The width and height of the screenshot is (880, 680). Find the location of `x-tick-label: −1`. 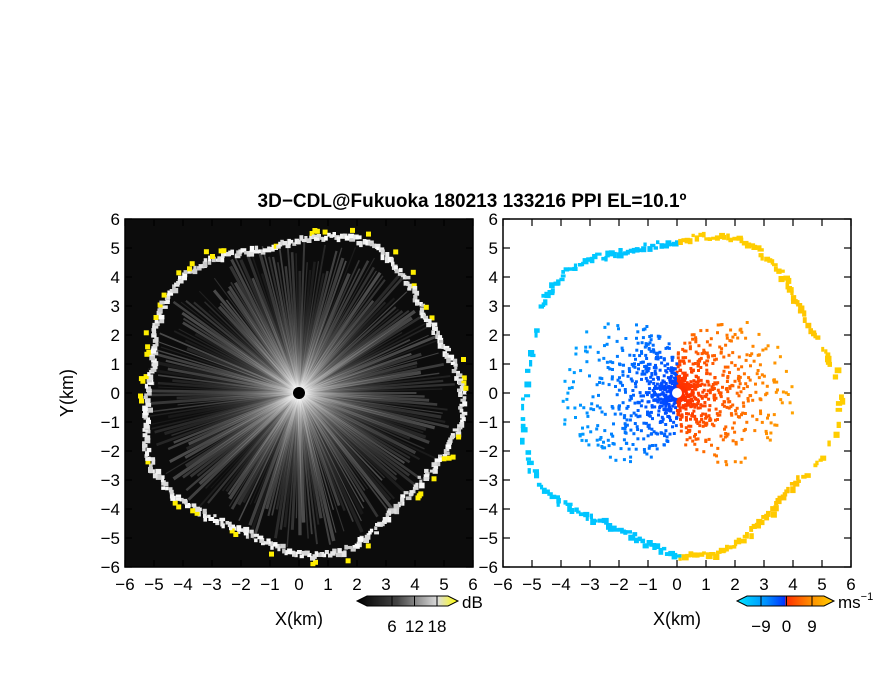

x-tick-label: −1 is located at coordinates (647, 584).